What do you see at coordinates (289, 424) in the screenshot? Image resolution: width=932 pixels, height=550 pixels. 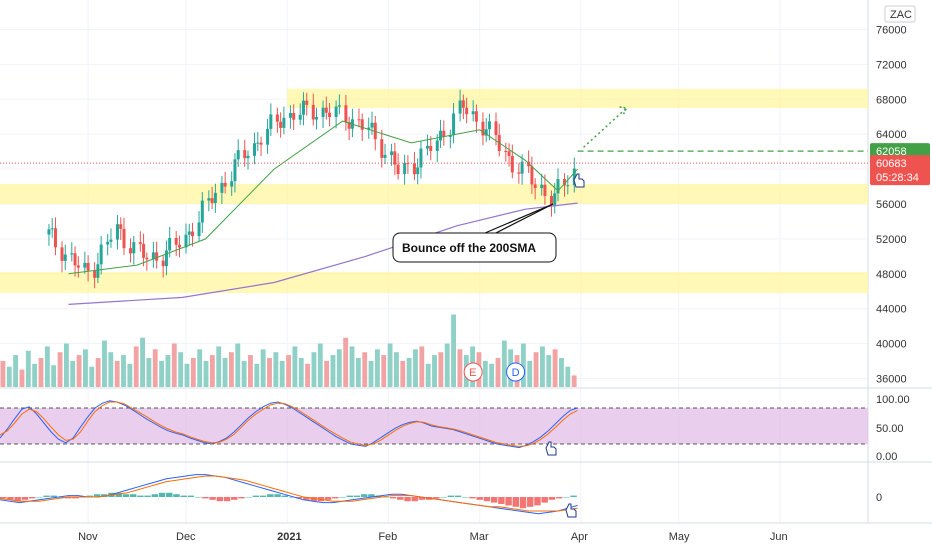 I see `stoch-k-line` at bounding box center [289, 424].